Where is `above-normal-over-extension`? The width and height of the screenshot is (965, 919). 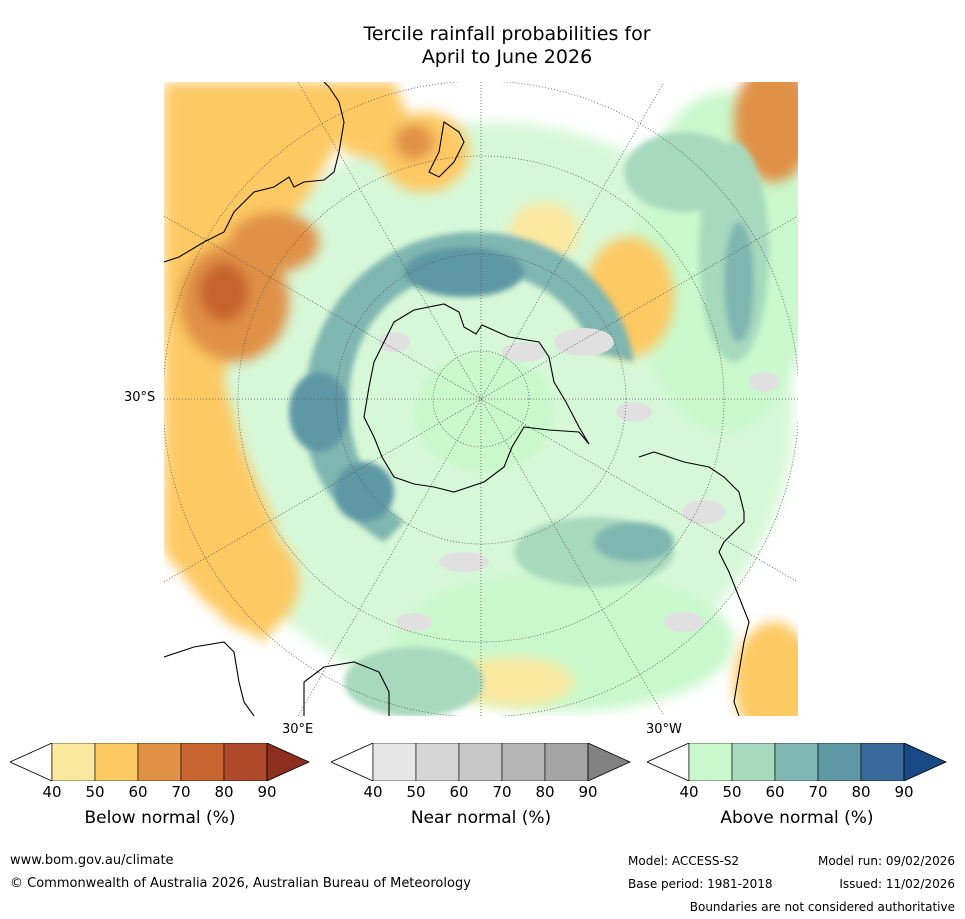
above-normal-over-extension is located at coordinates (925, 762).